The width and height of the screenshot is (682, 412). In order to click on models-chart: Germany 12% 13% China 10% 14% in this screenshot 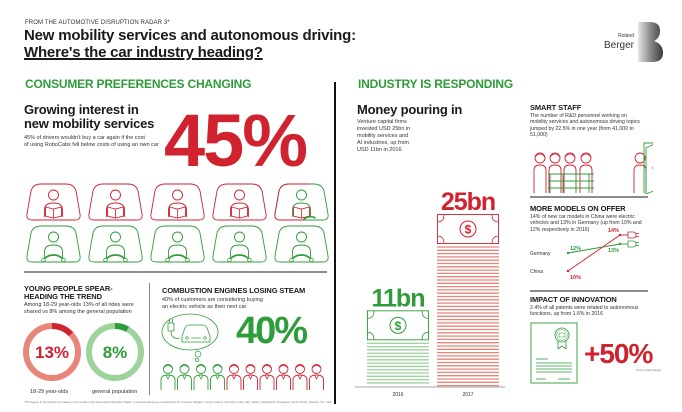, I will do `click(584, 254)`.